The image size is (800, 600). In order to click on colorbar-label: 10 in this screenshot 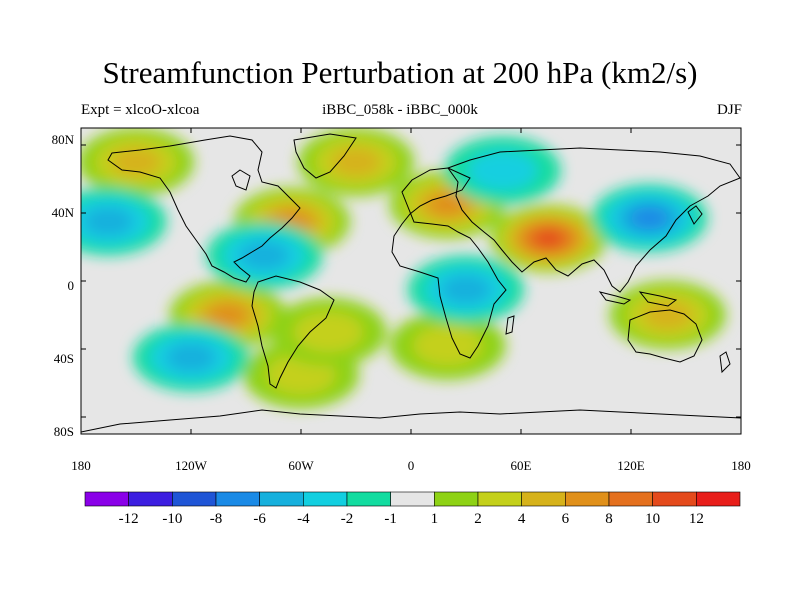, I will do `click(653, 519)`.